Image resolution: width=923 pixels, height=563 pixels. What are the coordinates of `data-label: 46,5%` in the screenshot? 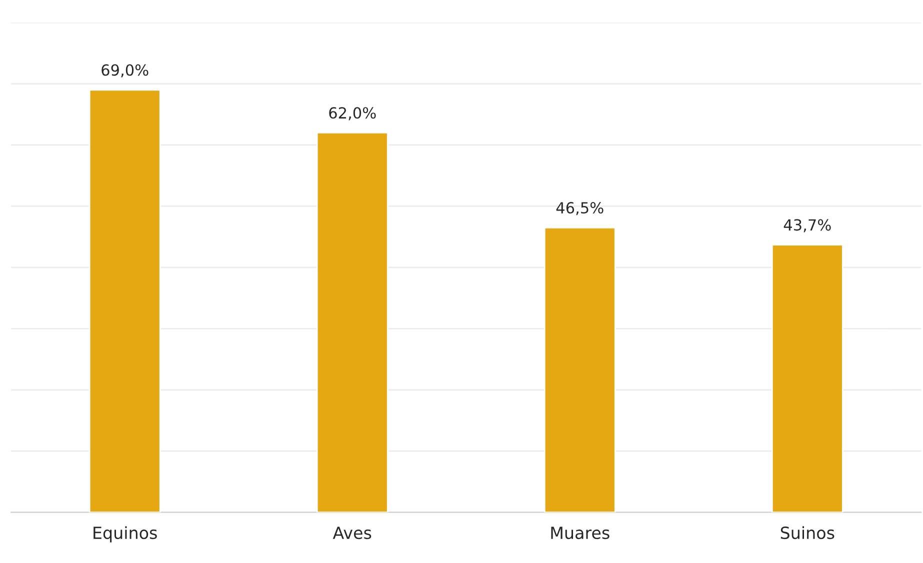 It's located at (580, 209).